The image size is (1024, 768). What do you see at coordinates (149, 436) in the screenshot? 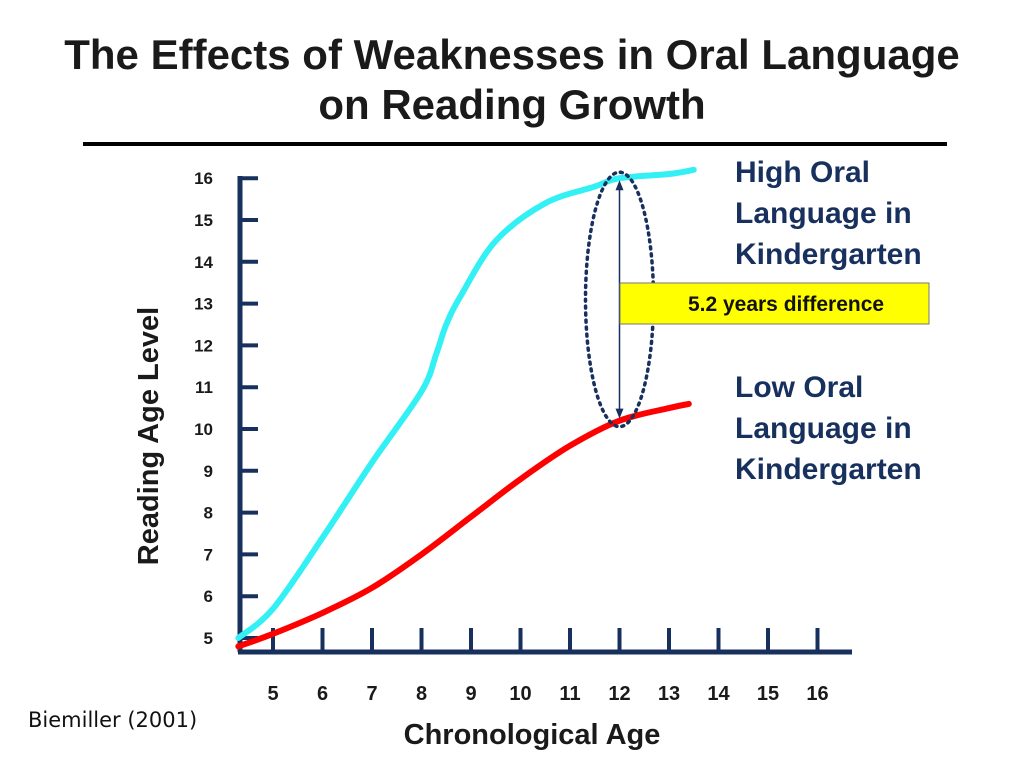
I see `y-axis-label: Reading Age Level` at bounding box center [149, 436].